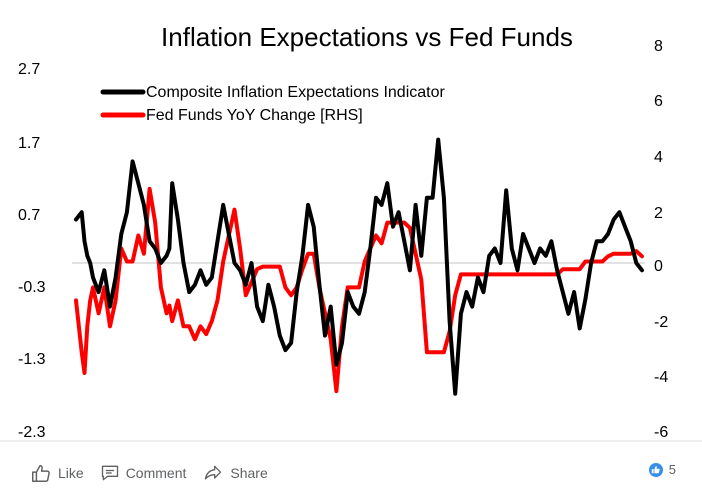 Image resolution: width=702 pixels, height=496 pixels. What do you see at coordinates (661, 432) in the screenshot?
I see `right-tick-label: -6` at bounding box center [661, 432].